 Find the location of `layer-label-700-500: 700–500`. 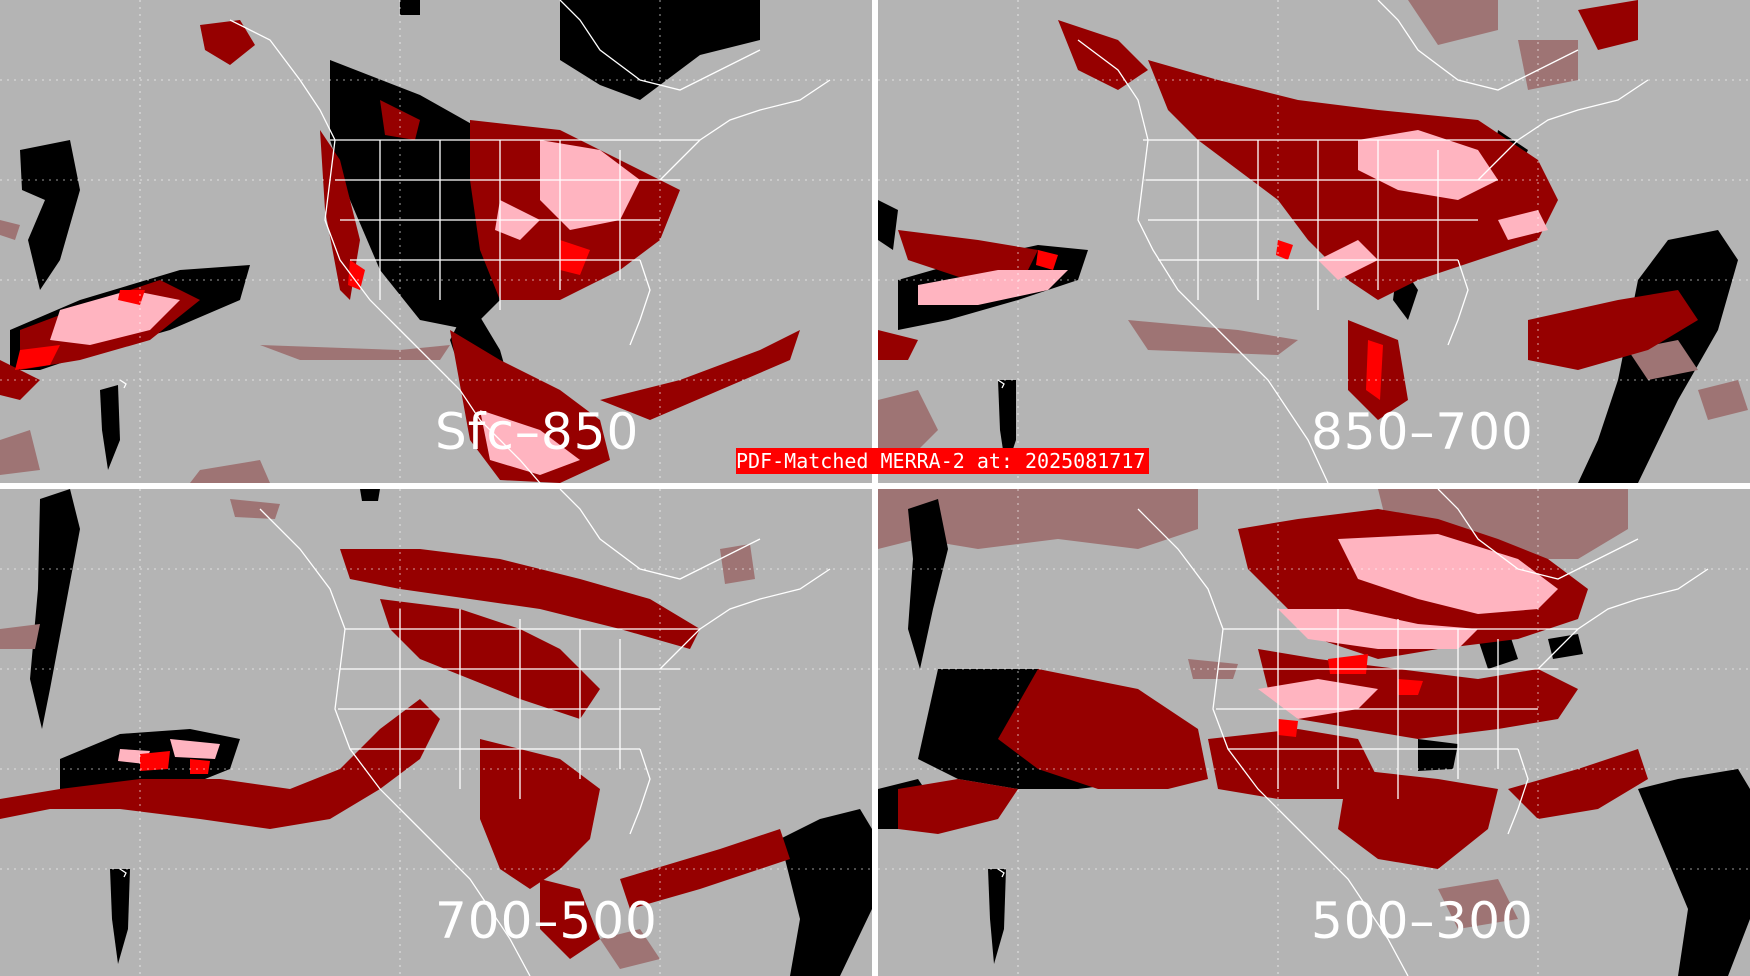

layer-label-700-500: 700–500 is located at coordinates (546, 921).